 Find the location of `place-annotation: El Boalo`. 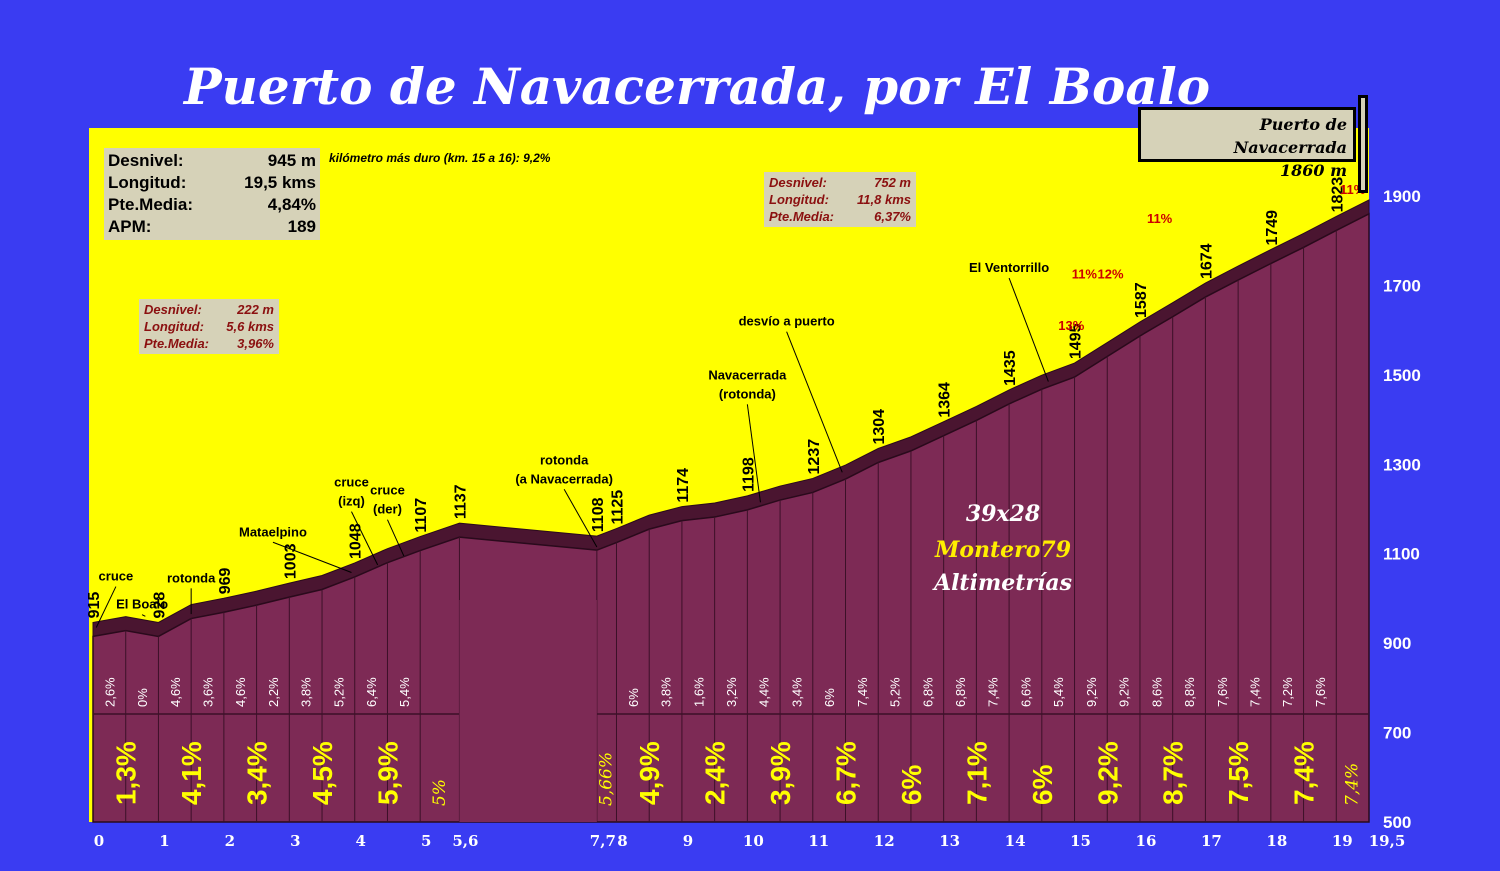

place-annotation: El Boalo is located at coordinates (142, 604).